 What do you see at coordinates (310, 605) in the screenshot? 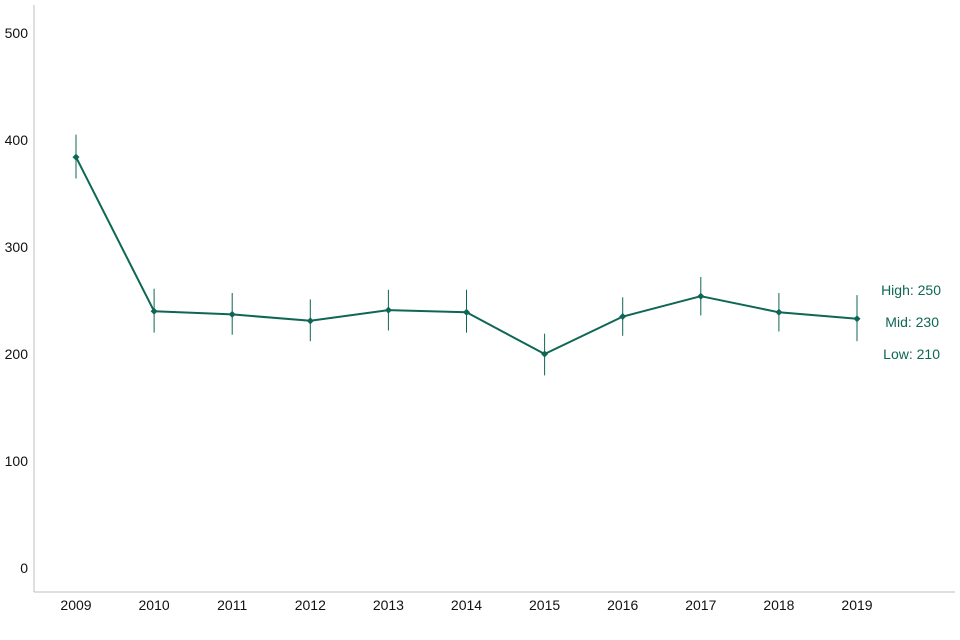
I see `x-tick-label: 2012` at bounding box center [310, 605].